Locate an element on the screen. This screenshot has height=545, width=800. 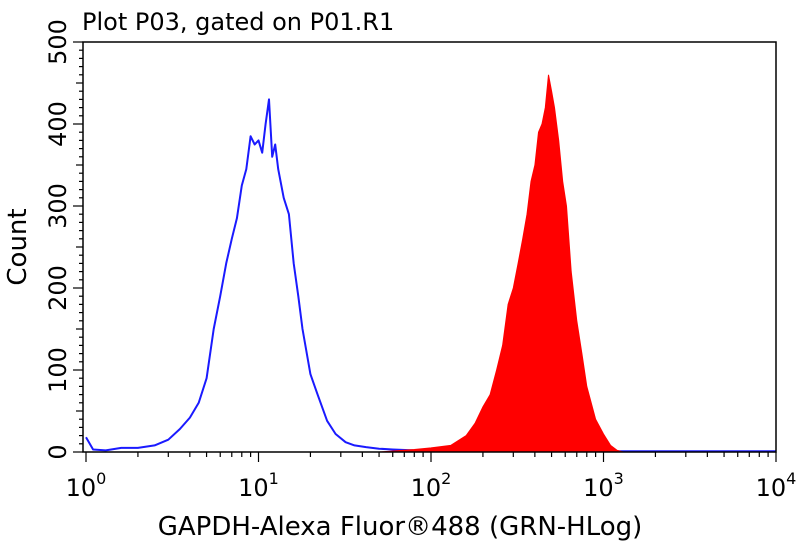
x-tick-exponent: 4 is located at coordinates (791, 478).